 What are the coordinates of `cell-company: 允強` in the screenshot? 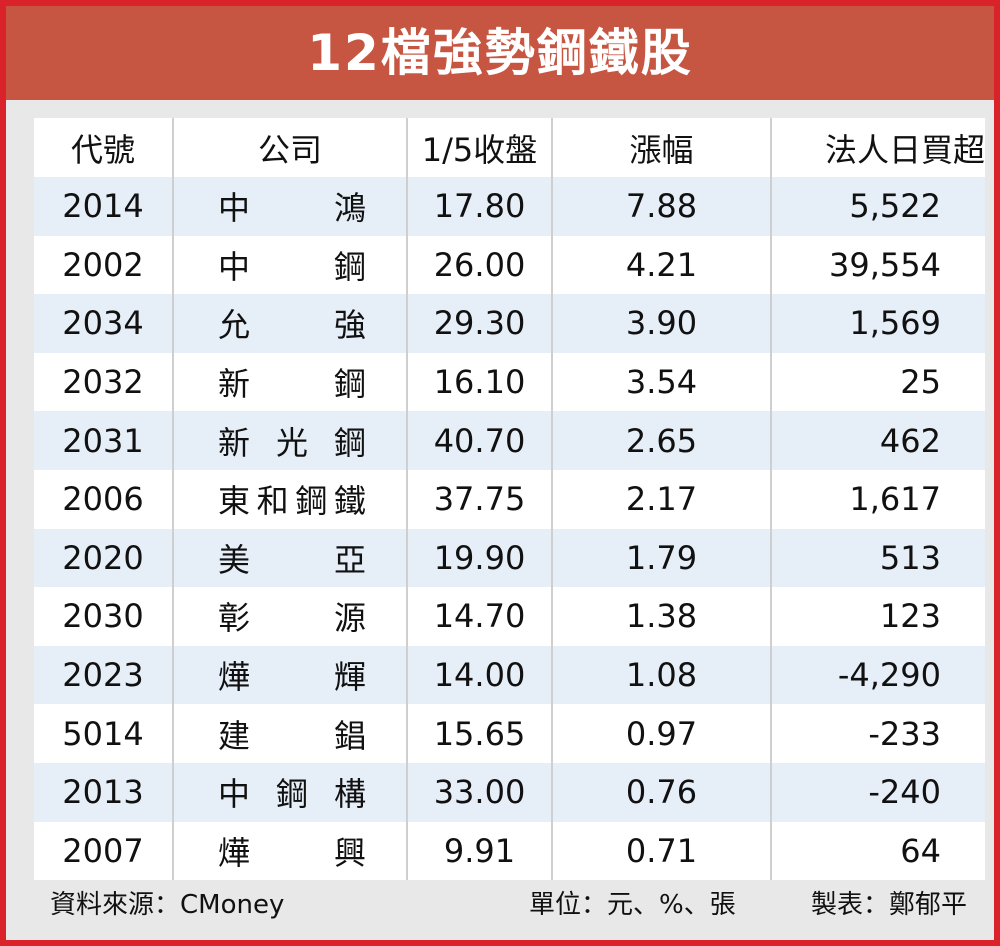 It's located at (289, 323).